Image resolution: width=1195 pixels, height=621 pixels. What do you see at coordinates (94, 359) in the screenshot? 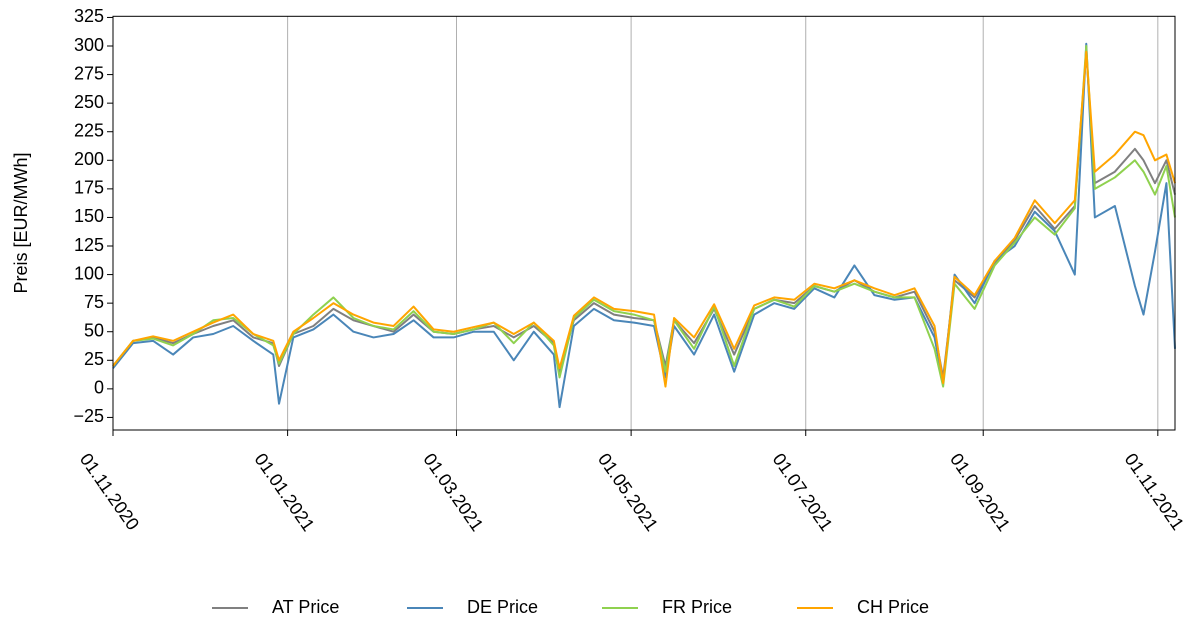
I see `y-tick-label: 25` at bounding box center [94, 359].